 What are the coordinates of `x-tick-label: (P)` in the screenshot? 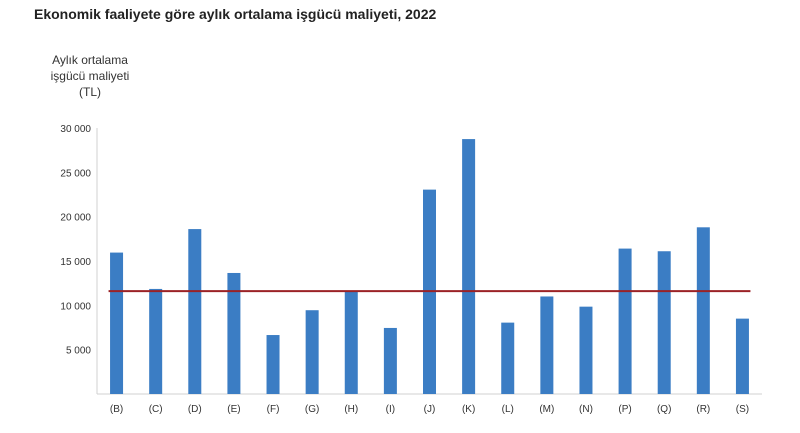 It's located at (624, 409).